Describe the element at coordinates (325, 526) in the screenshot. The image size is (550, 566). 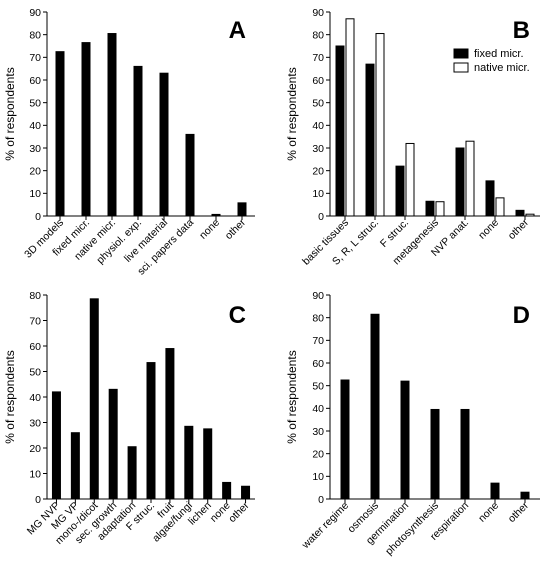
I see `category-label: water regime` at that location.